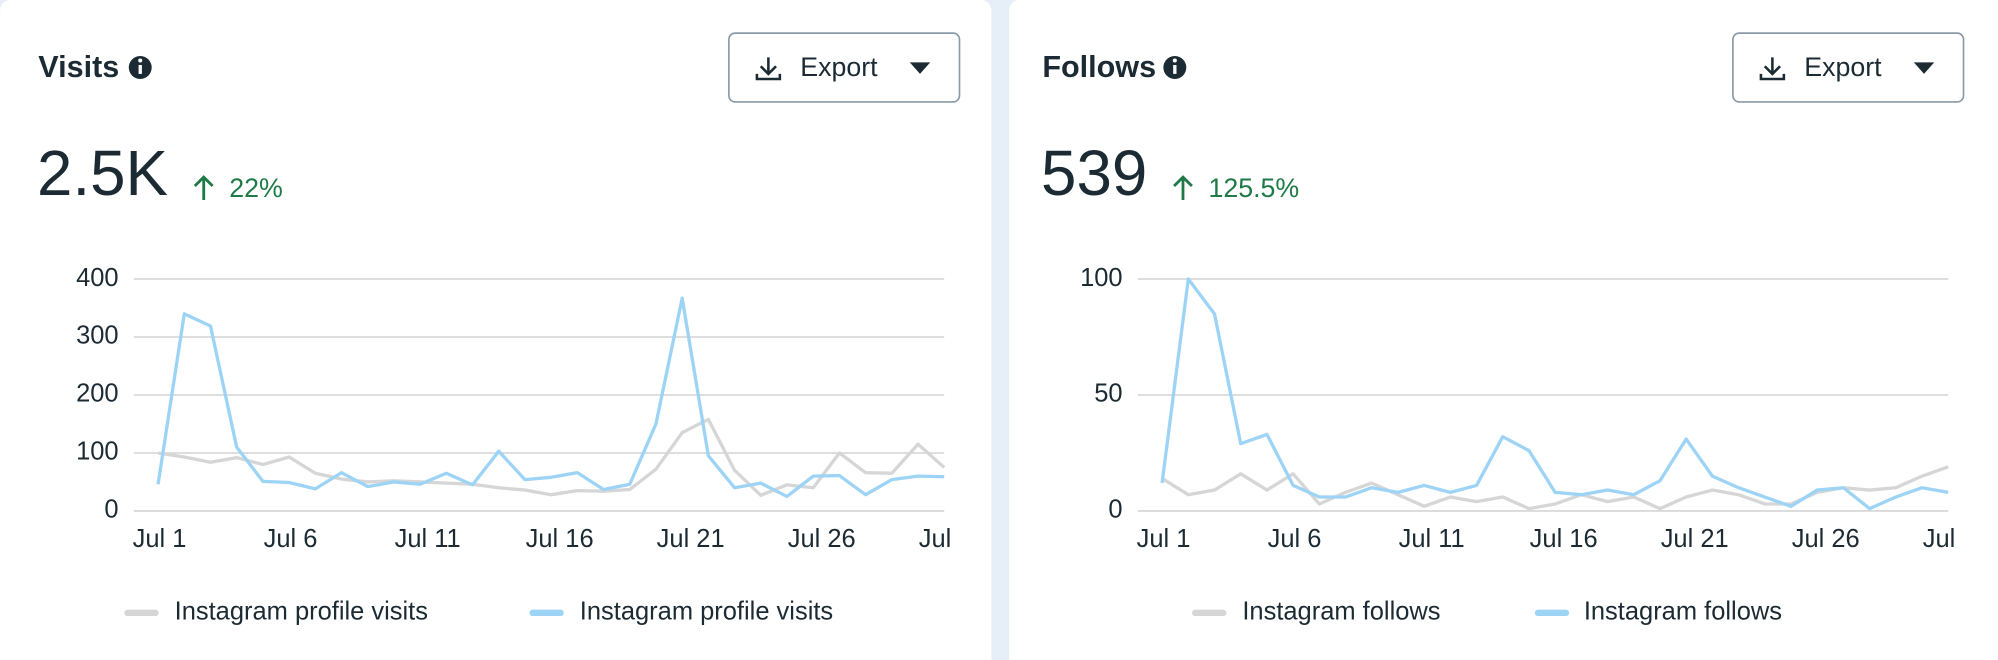 Image resolution: width=1998 pixels, height=660 pixels. Describe the element at coordinates (256, 188) in the screenshot. I see `change-value: 22%` at that location.